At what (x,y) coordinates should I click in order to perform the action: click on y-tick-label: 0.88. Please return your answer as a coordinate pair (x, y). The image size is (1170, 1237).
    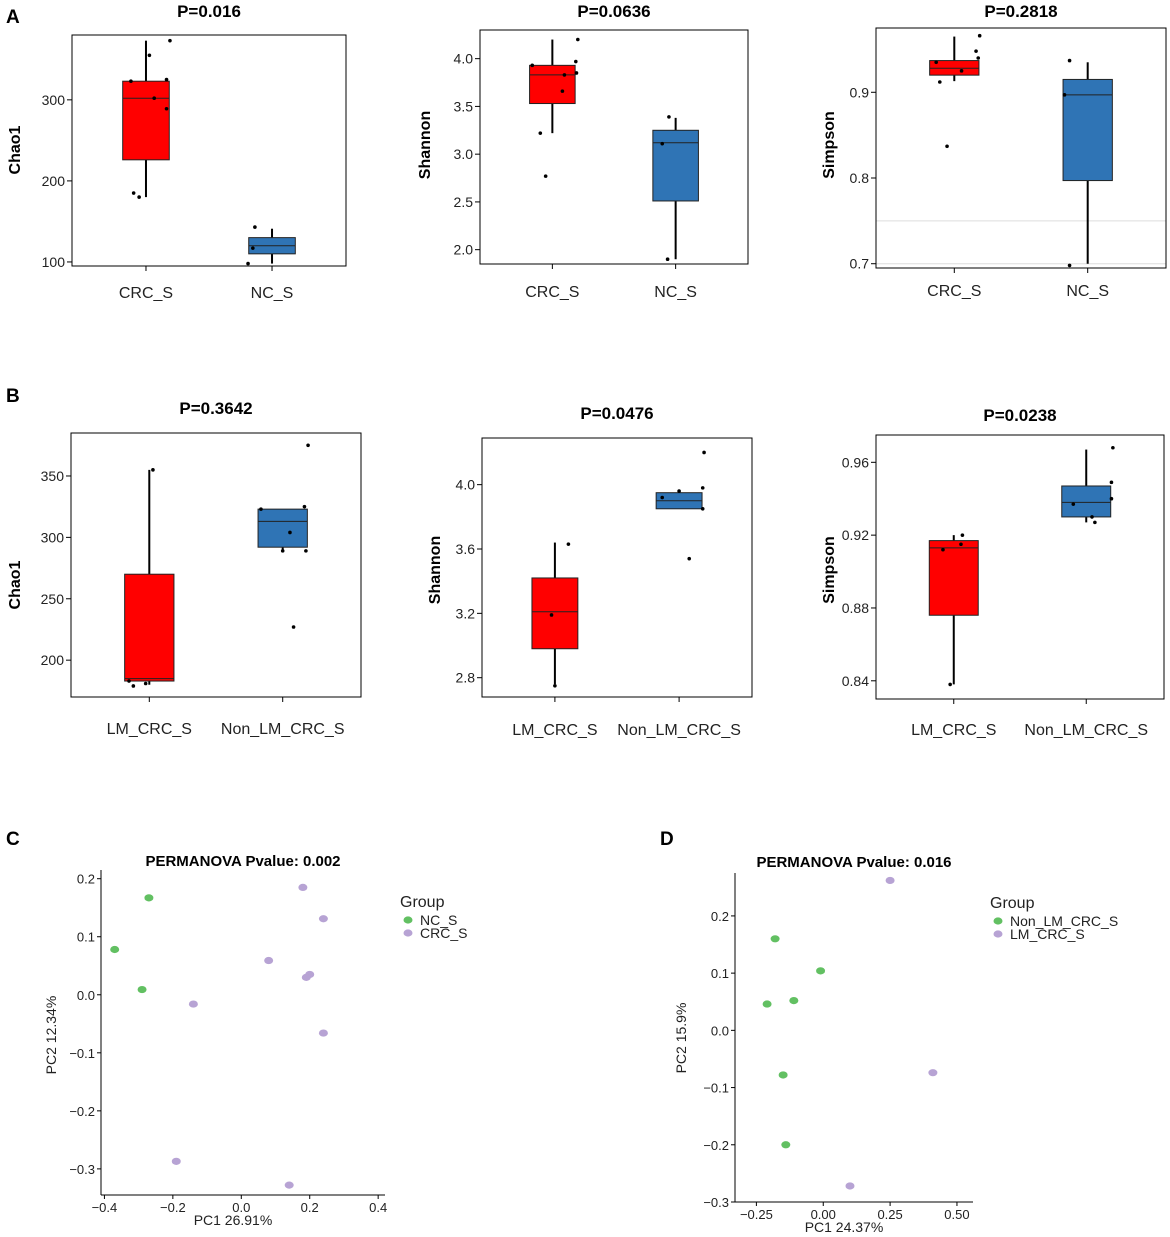
    Looking at the image, I should click on (855, 608).